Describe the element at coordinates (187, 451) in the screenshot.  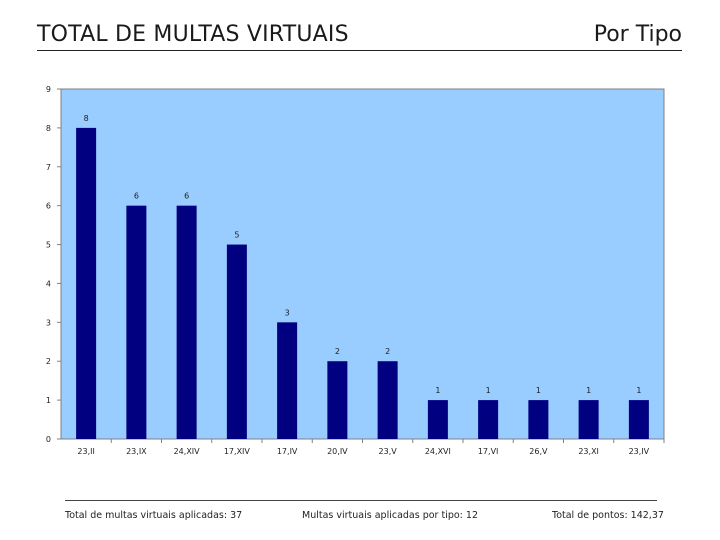
I see `x-tick-label: 24,XIV` at that location.